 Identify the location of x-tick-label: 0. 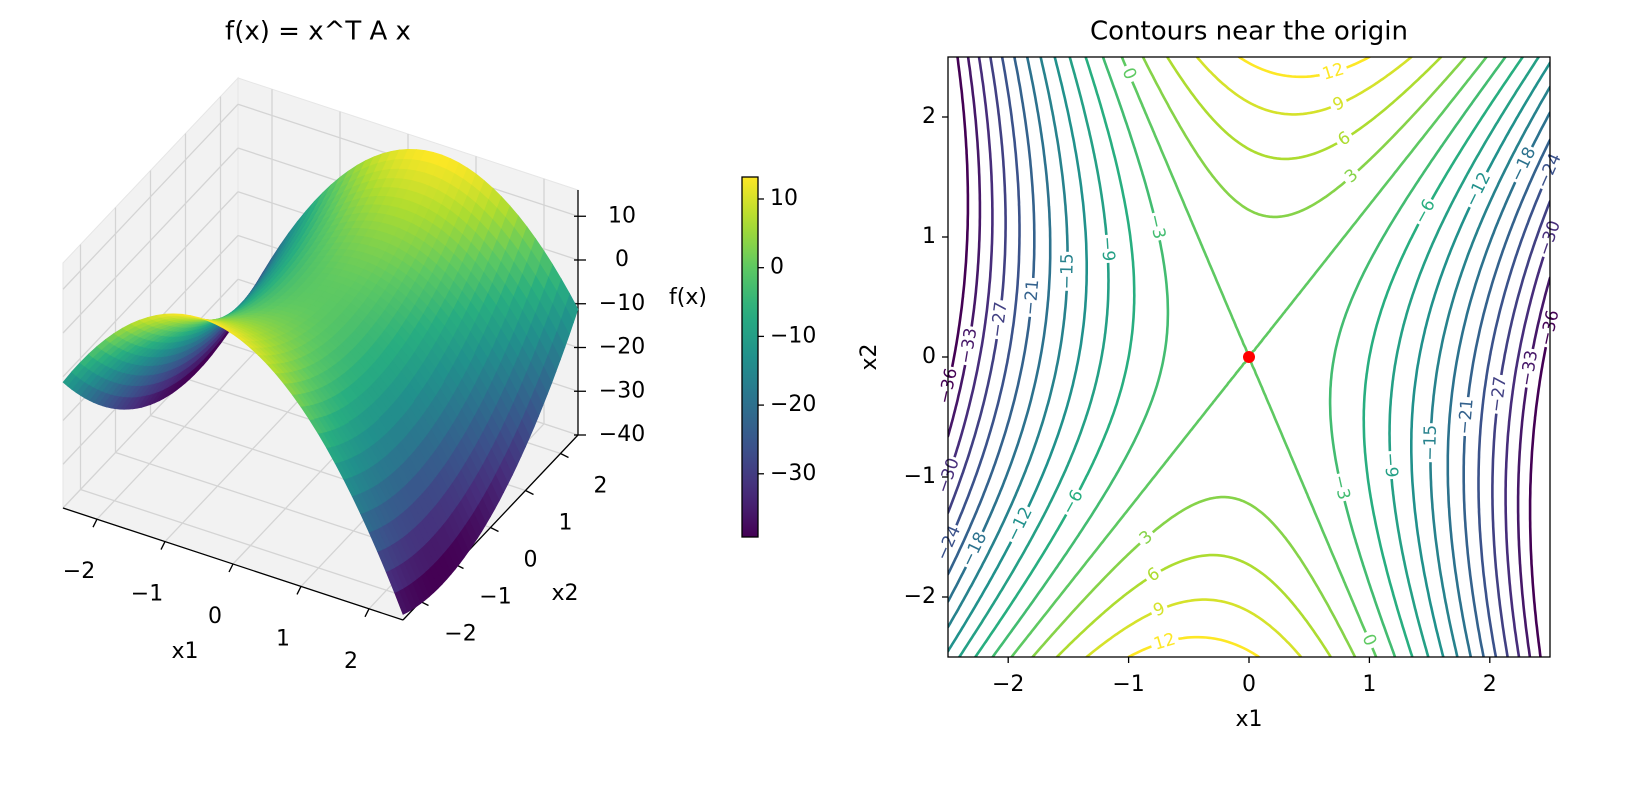
(215, 616).